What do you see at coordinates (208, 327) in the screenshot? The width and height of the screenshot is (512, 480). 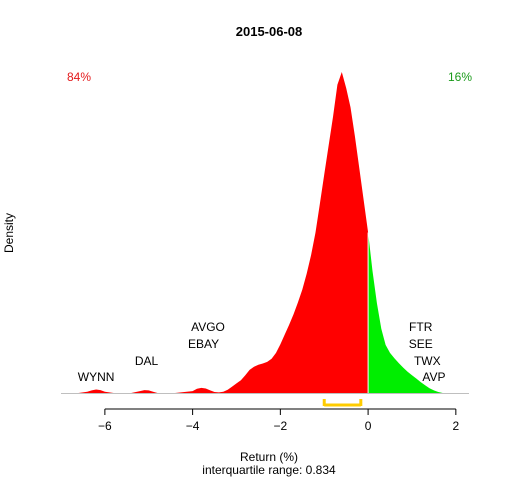 I see `annotation-label: AVGO` at bounding box center [208, 327].